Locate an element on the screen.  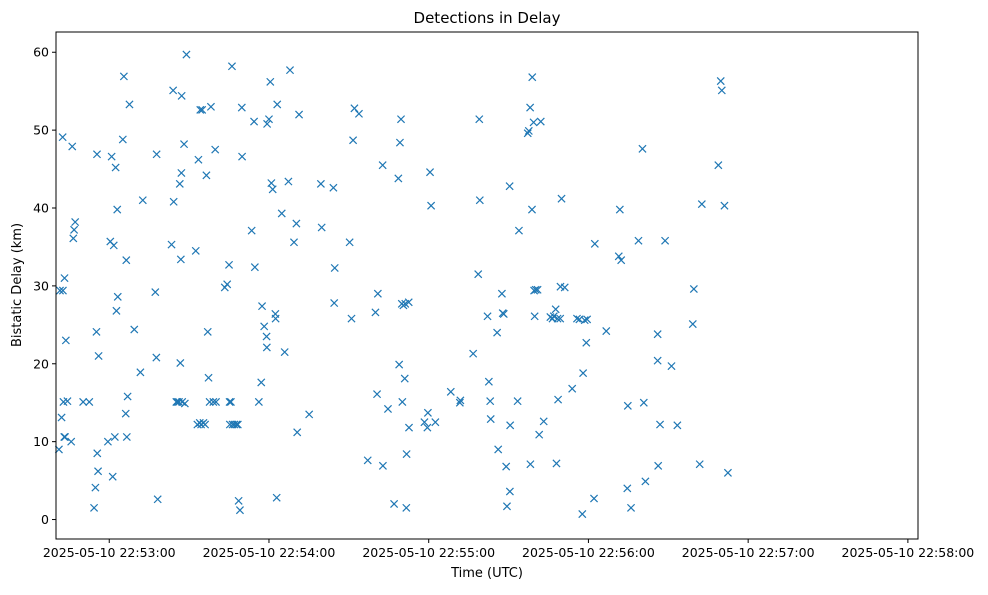
y-tick-label: 40 is located at coordinates (41, 208).